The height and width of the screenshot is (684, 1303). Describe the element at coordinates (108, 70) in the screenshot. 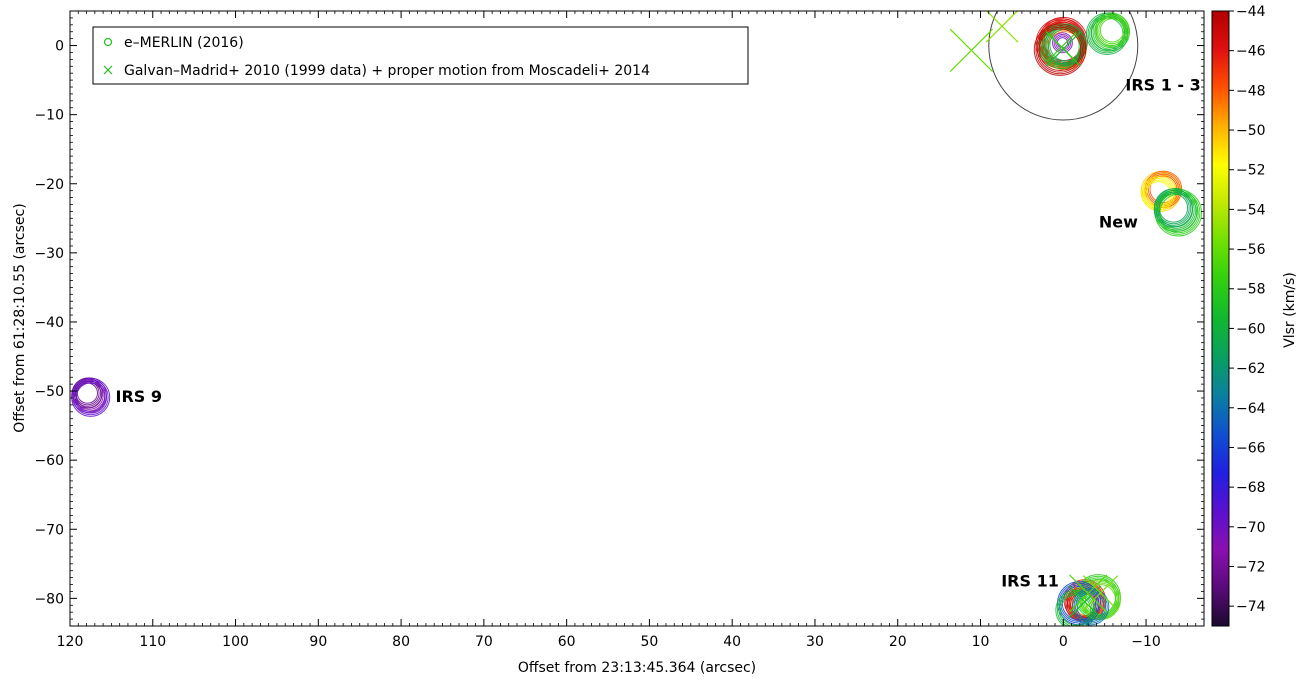

I see `legend-cross-icon` at that location.